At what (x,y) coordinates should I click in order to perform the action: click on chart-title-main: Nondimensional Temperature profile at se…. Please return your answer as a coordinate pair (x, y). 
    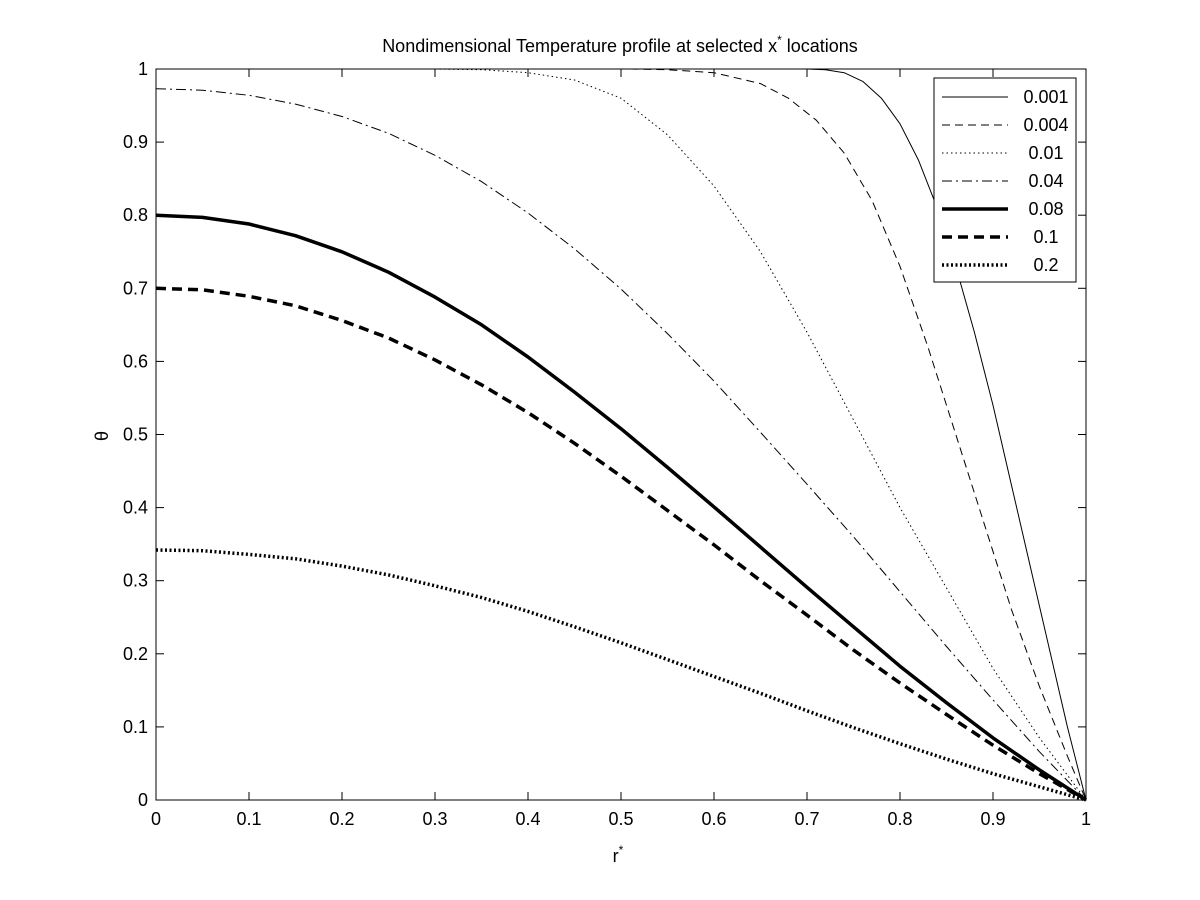
    Looking at the image, I should click on (579, 46).